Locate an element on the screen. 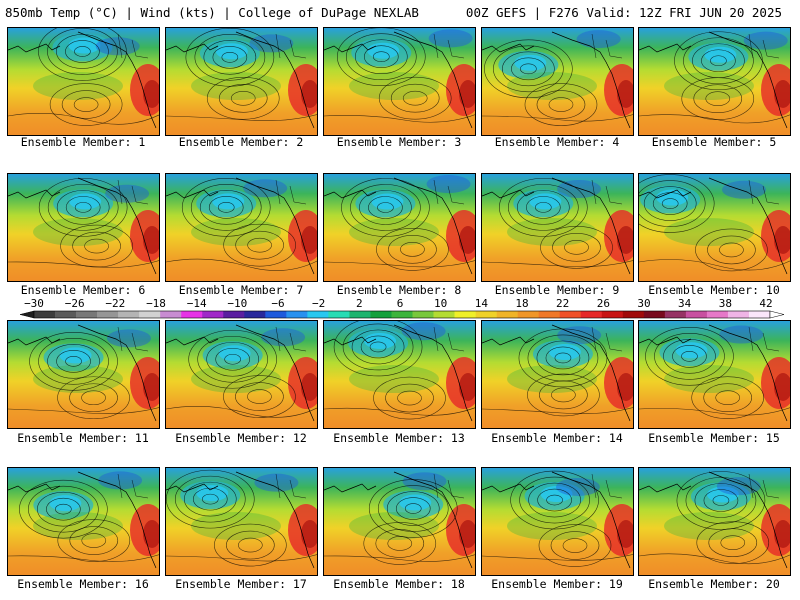 The image size is (800, 600). ensemble-member-label: Ensemble Member: 1 is located at coordinates (83, 142).